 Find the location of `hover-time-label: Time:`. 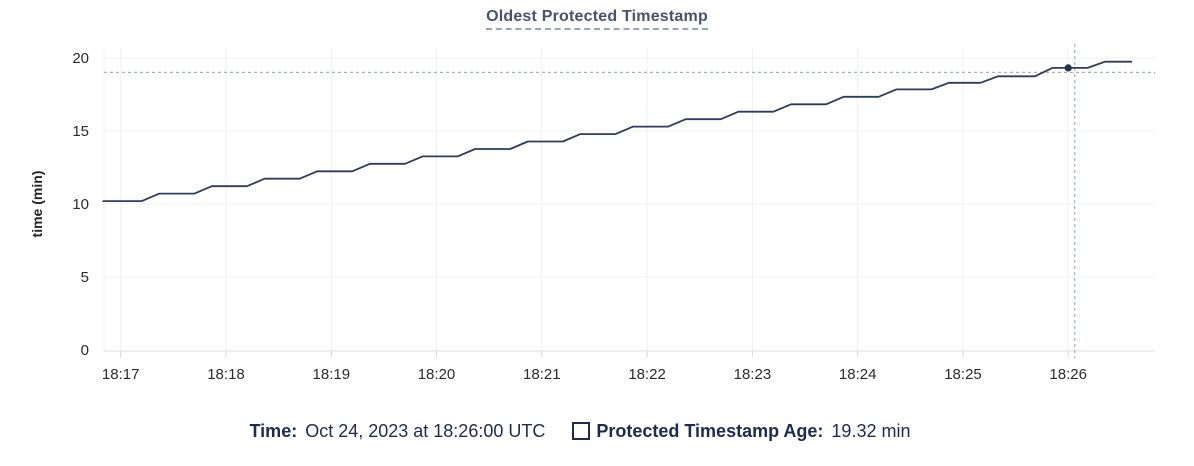

hover-time-label: Time: is located at coordinates (273, 430).